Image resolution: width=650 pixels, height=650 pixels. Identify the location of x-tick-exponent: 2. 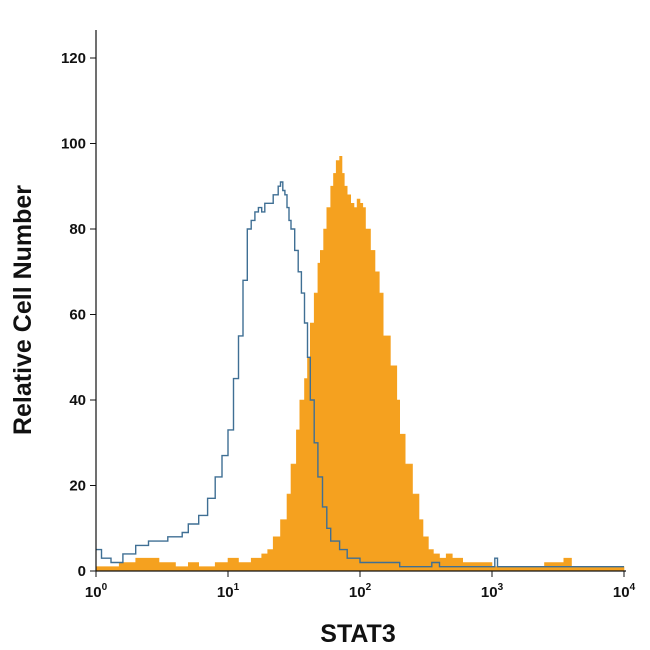
(369, 587).